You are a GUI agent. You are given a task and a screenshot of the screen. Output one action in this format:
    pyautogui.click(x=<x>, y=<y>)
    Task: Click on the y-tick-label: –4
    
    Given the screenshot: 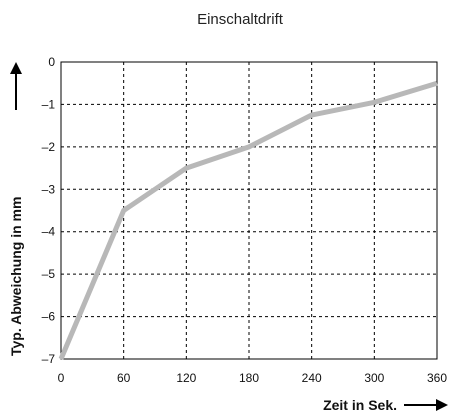 What is the action you would take?
    pyautogui.click(x=49, y=232)
    